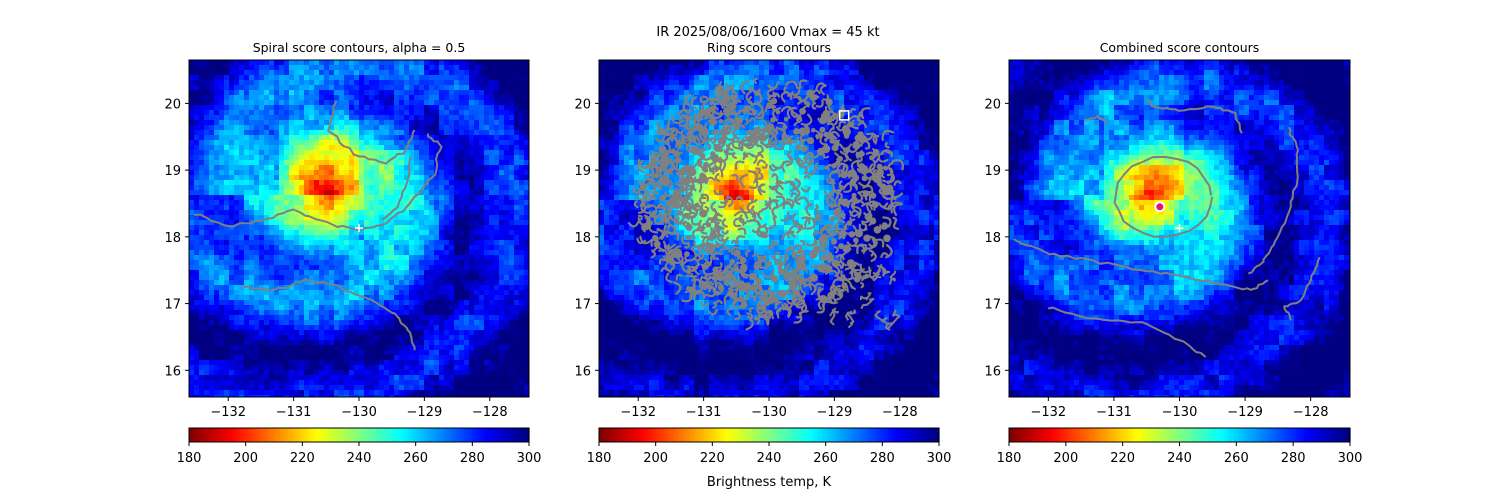 Image resolution: width=1500 pixels, height=504 pixels. I want to click on panel-title: Combined score contours, so click(1180, 47).